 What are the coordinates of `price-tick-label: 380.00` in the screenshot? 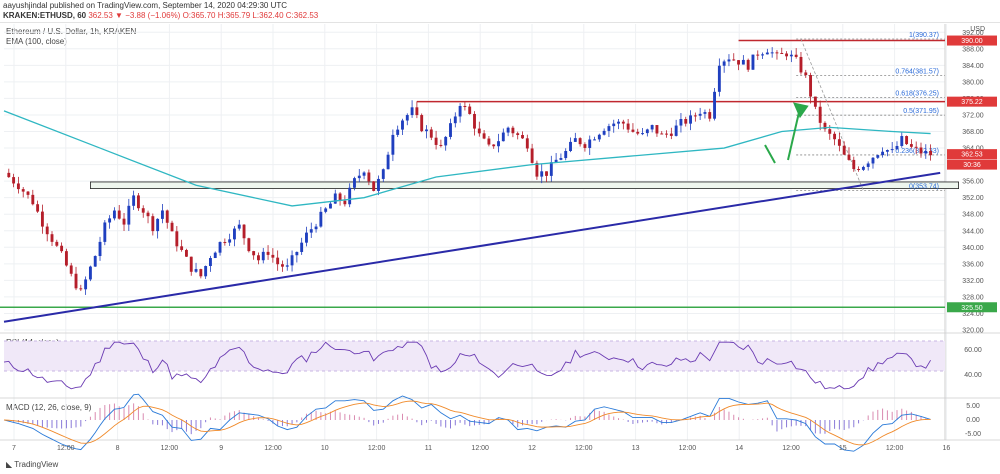 It's located at (973, 82).